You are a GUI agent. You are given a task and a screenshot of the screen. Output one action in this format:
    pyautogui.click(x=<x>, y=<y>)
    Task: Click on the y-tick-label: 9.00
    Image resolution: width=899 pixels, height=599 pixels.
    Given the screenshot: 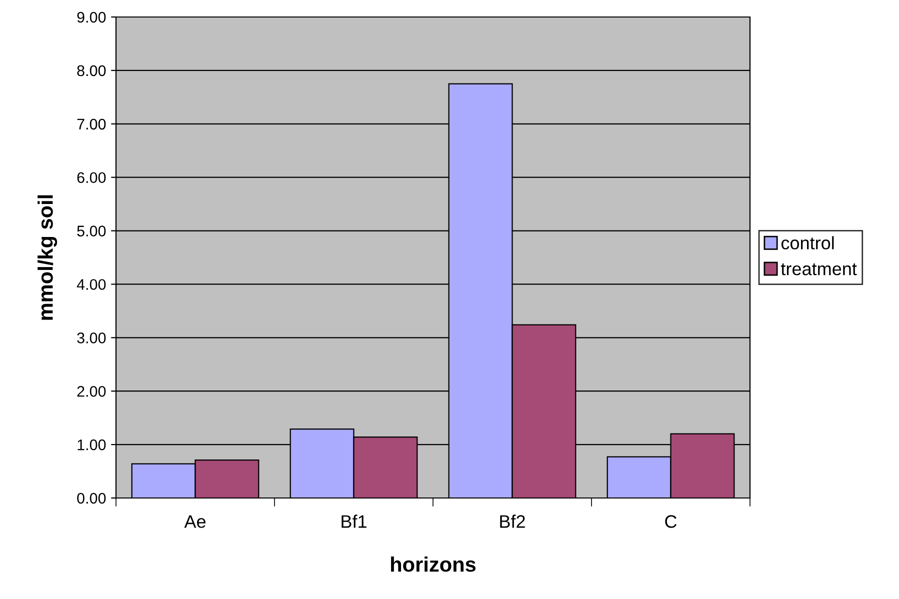 What is the action you would take?
    pyautogui.click(x=91, y=17)
    